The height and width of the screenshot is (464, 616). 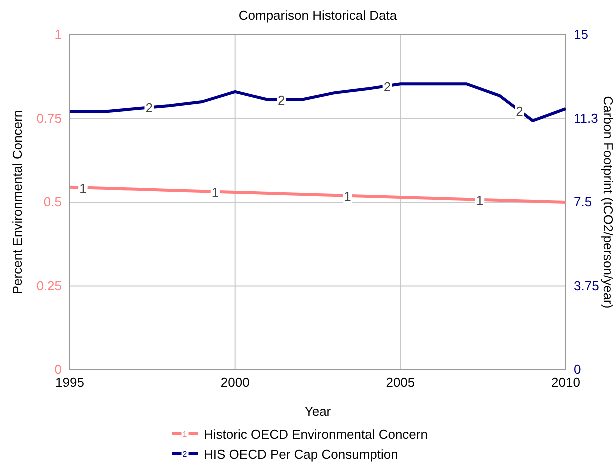 I want to click on y2-tick-label: 0, so click(x=578, y=370).